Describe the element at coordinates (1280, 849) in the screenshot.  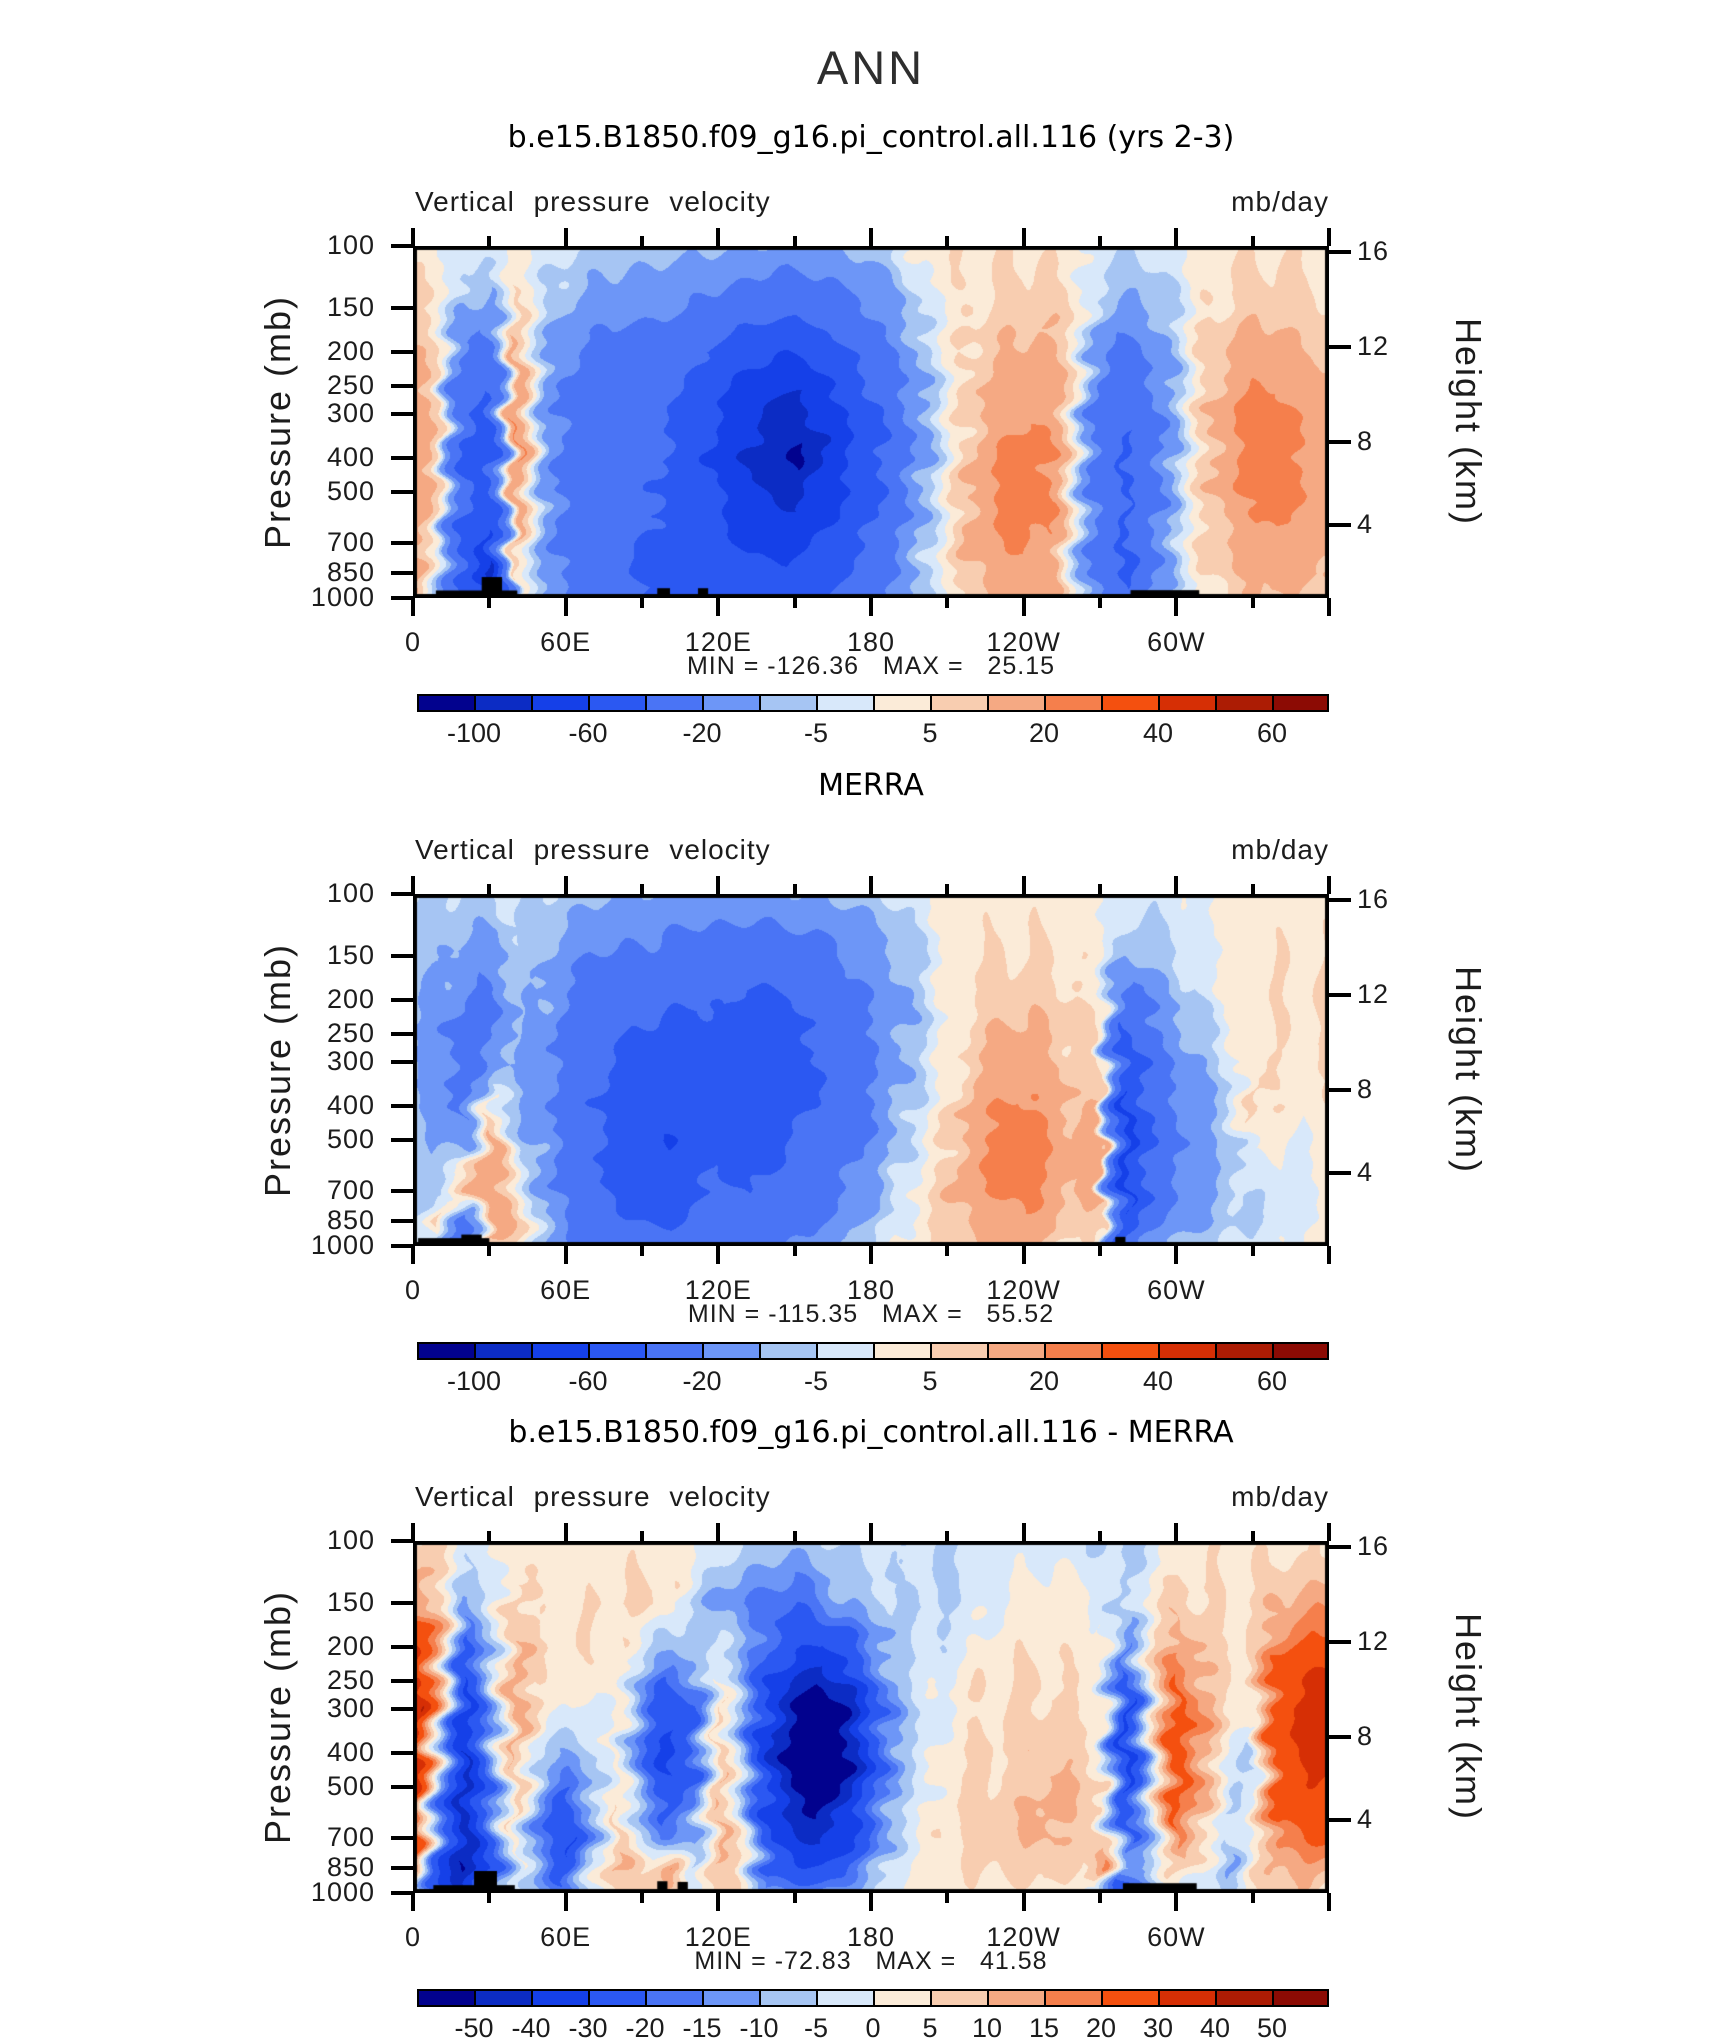
I see `units-label: mb/day` at that location.